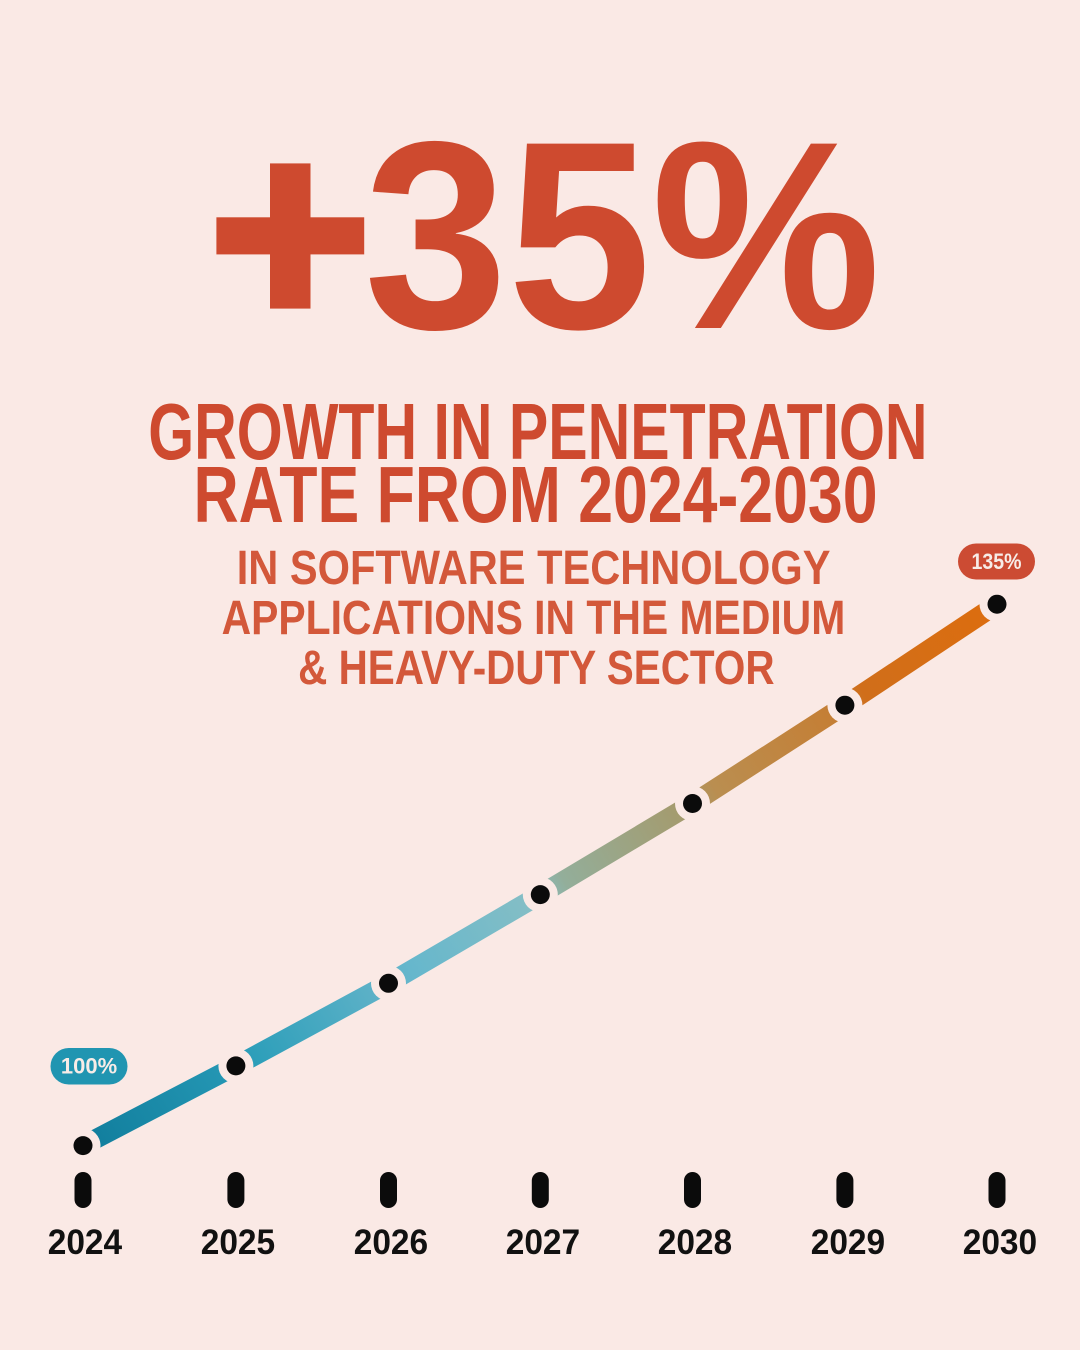  What do you see at coordinates (997, 561) in the screenshot?
I see `svg-text: 135%` at bounding box center [997, 561].